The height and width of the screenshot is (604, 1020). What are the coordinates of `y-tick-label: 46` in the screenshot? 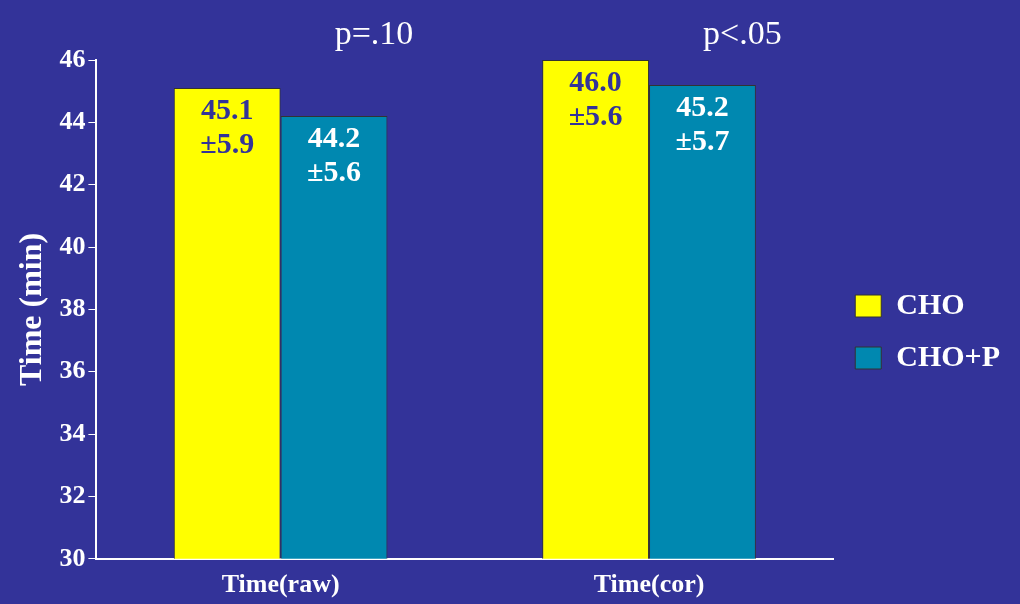 It's located at (72, 58).